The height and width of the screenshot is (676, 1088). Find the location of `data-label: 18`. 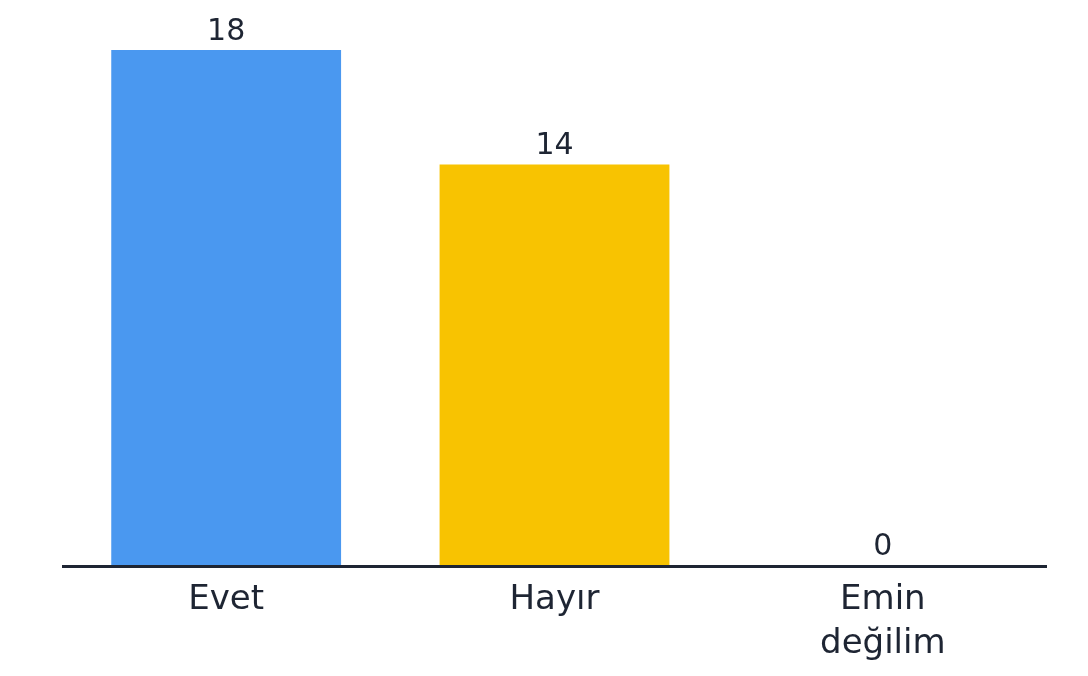

data-label: 18 is located at coordinates (226, 29).